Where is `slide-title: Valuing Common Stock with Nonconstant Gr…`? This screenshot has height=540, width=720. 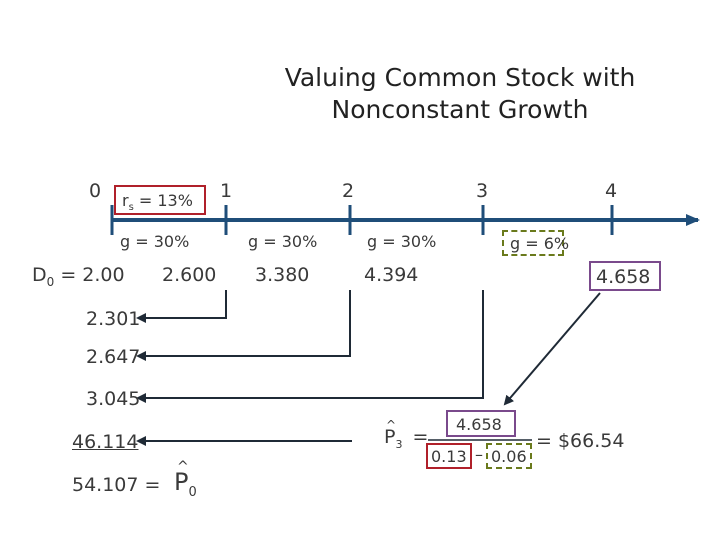
slide-title: Valuing Common Stock with Nonconstant Gr… is located at coordinates (460, 93).